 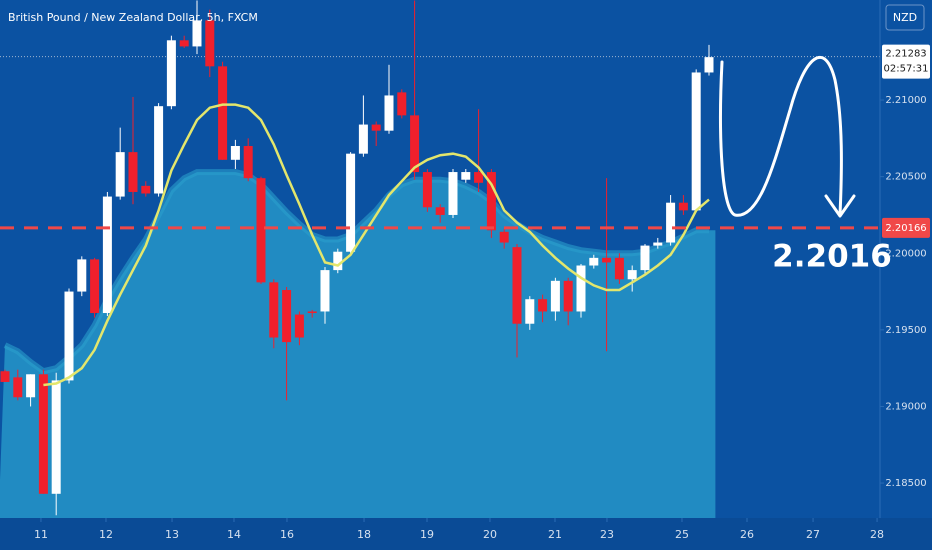 What do you see at coordinates (840, 206) in the screenshot?
I see `arrow-head` at bounding box center [840, 206].